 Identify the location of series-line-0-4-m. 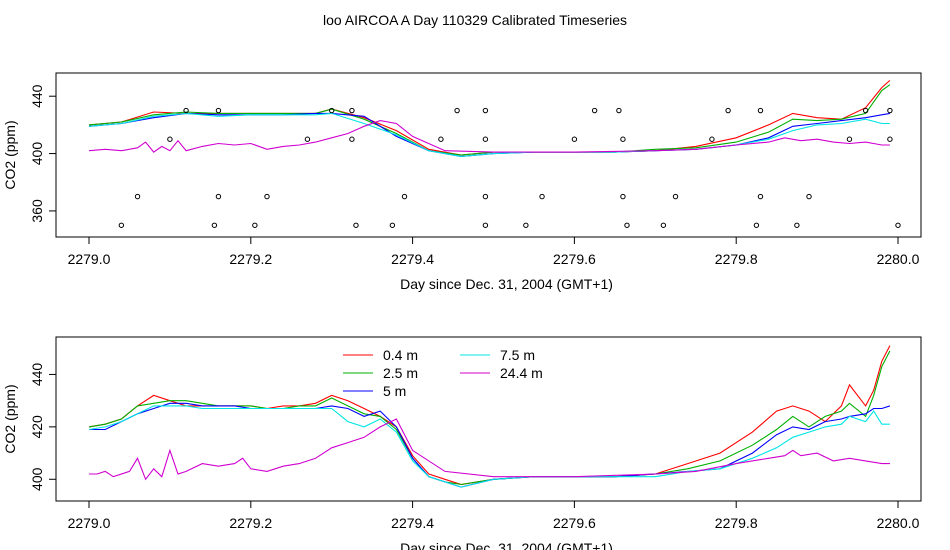
(489, 117).